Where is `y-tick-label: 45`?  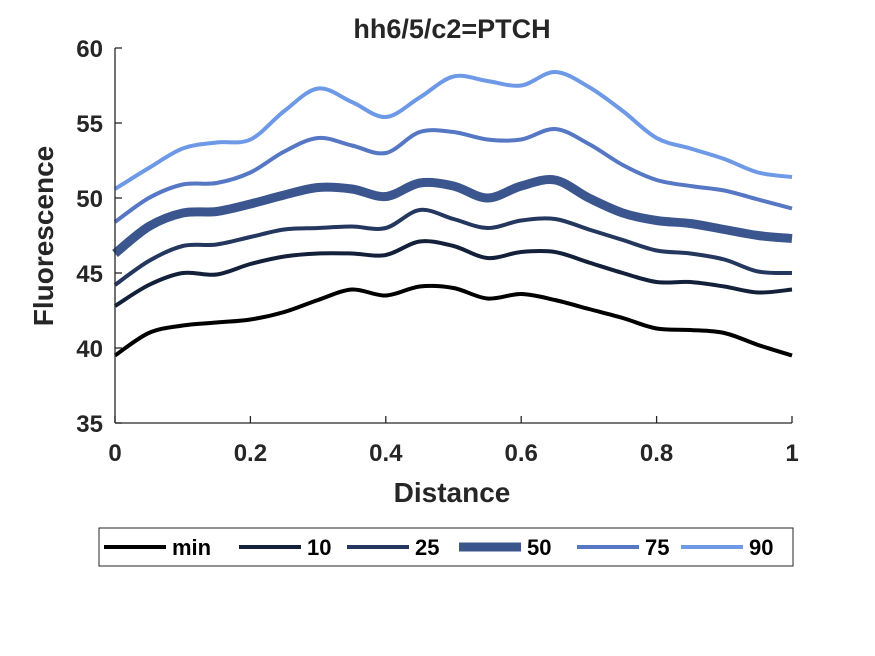
y-tick-label: 45 is located at coordinates (89, 274).